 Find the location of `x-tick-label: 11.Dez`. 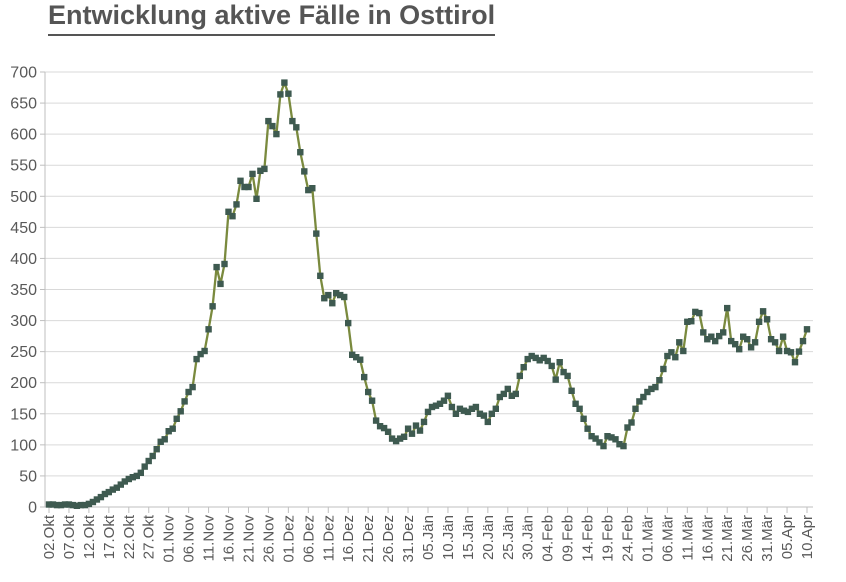

x-tick-label: 11.Dez is located at coordinates (328, 538).